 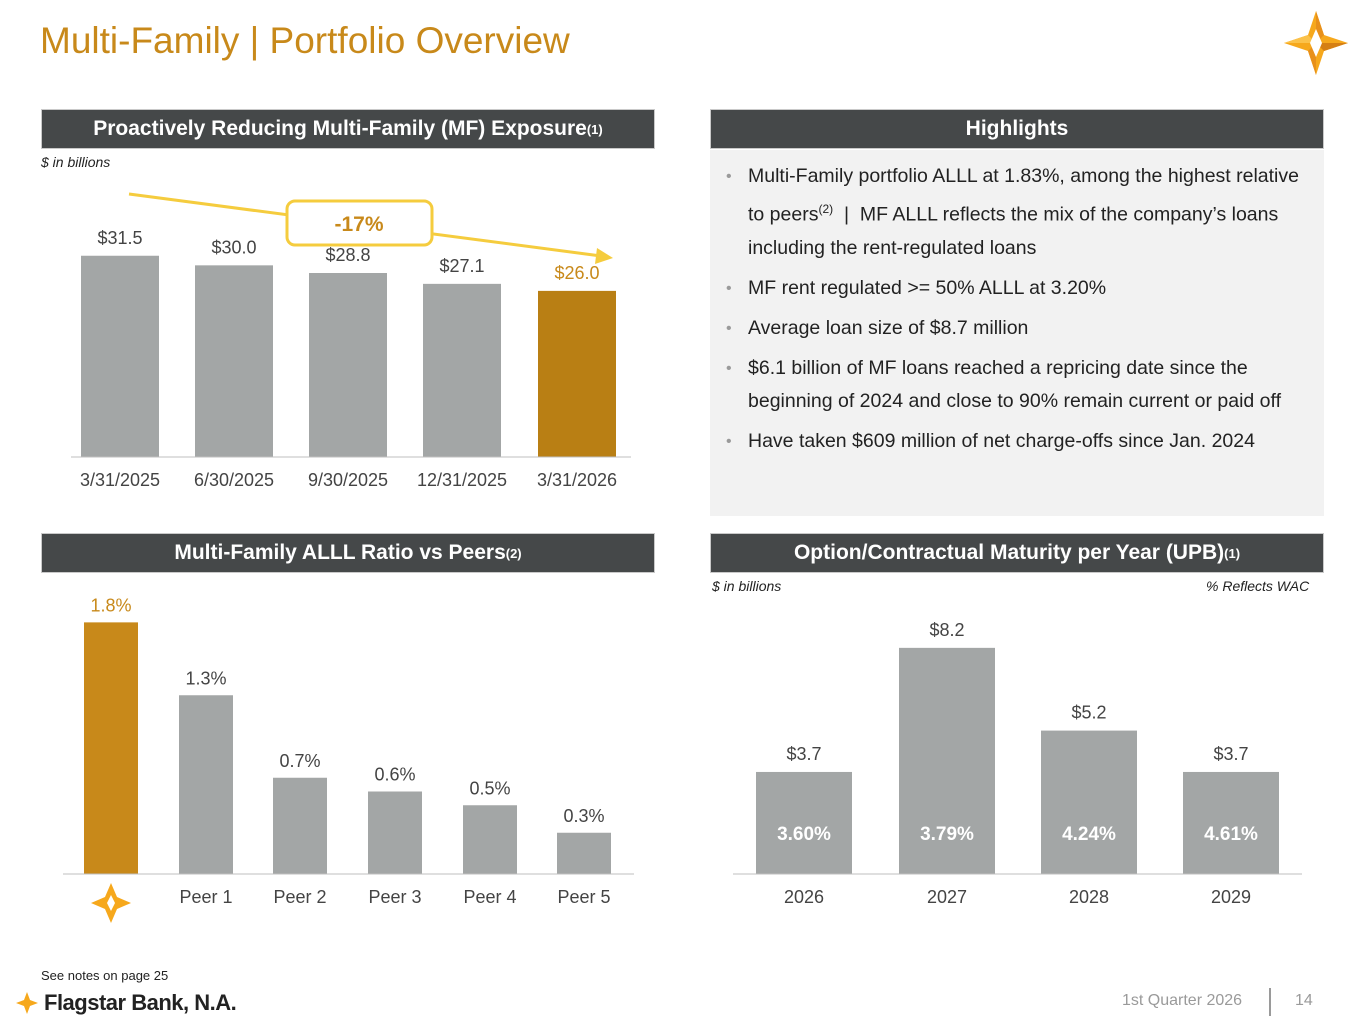 I want to click on x-tick-label: 2026, so click(x=804, y=897).